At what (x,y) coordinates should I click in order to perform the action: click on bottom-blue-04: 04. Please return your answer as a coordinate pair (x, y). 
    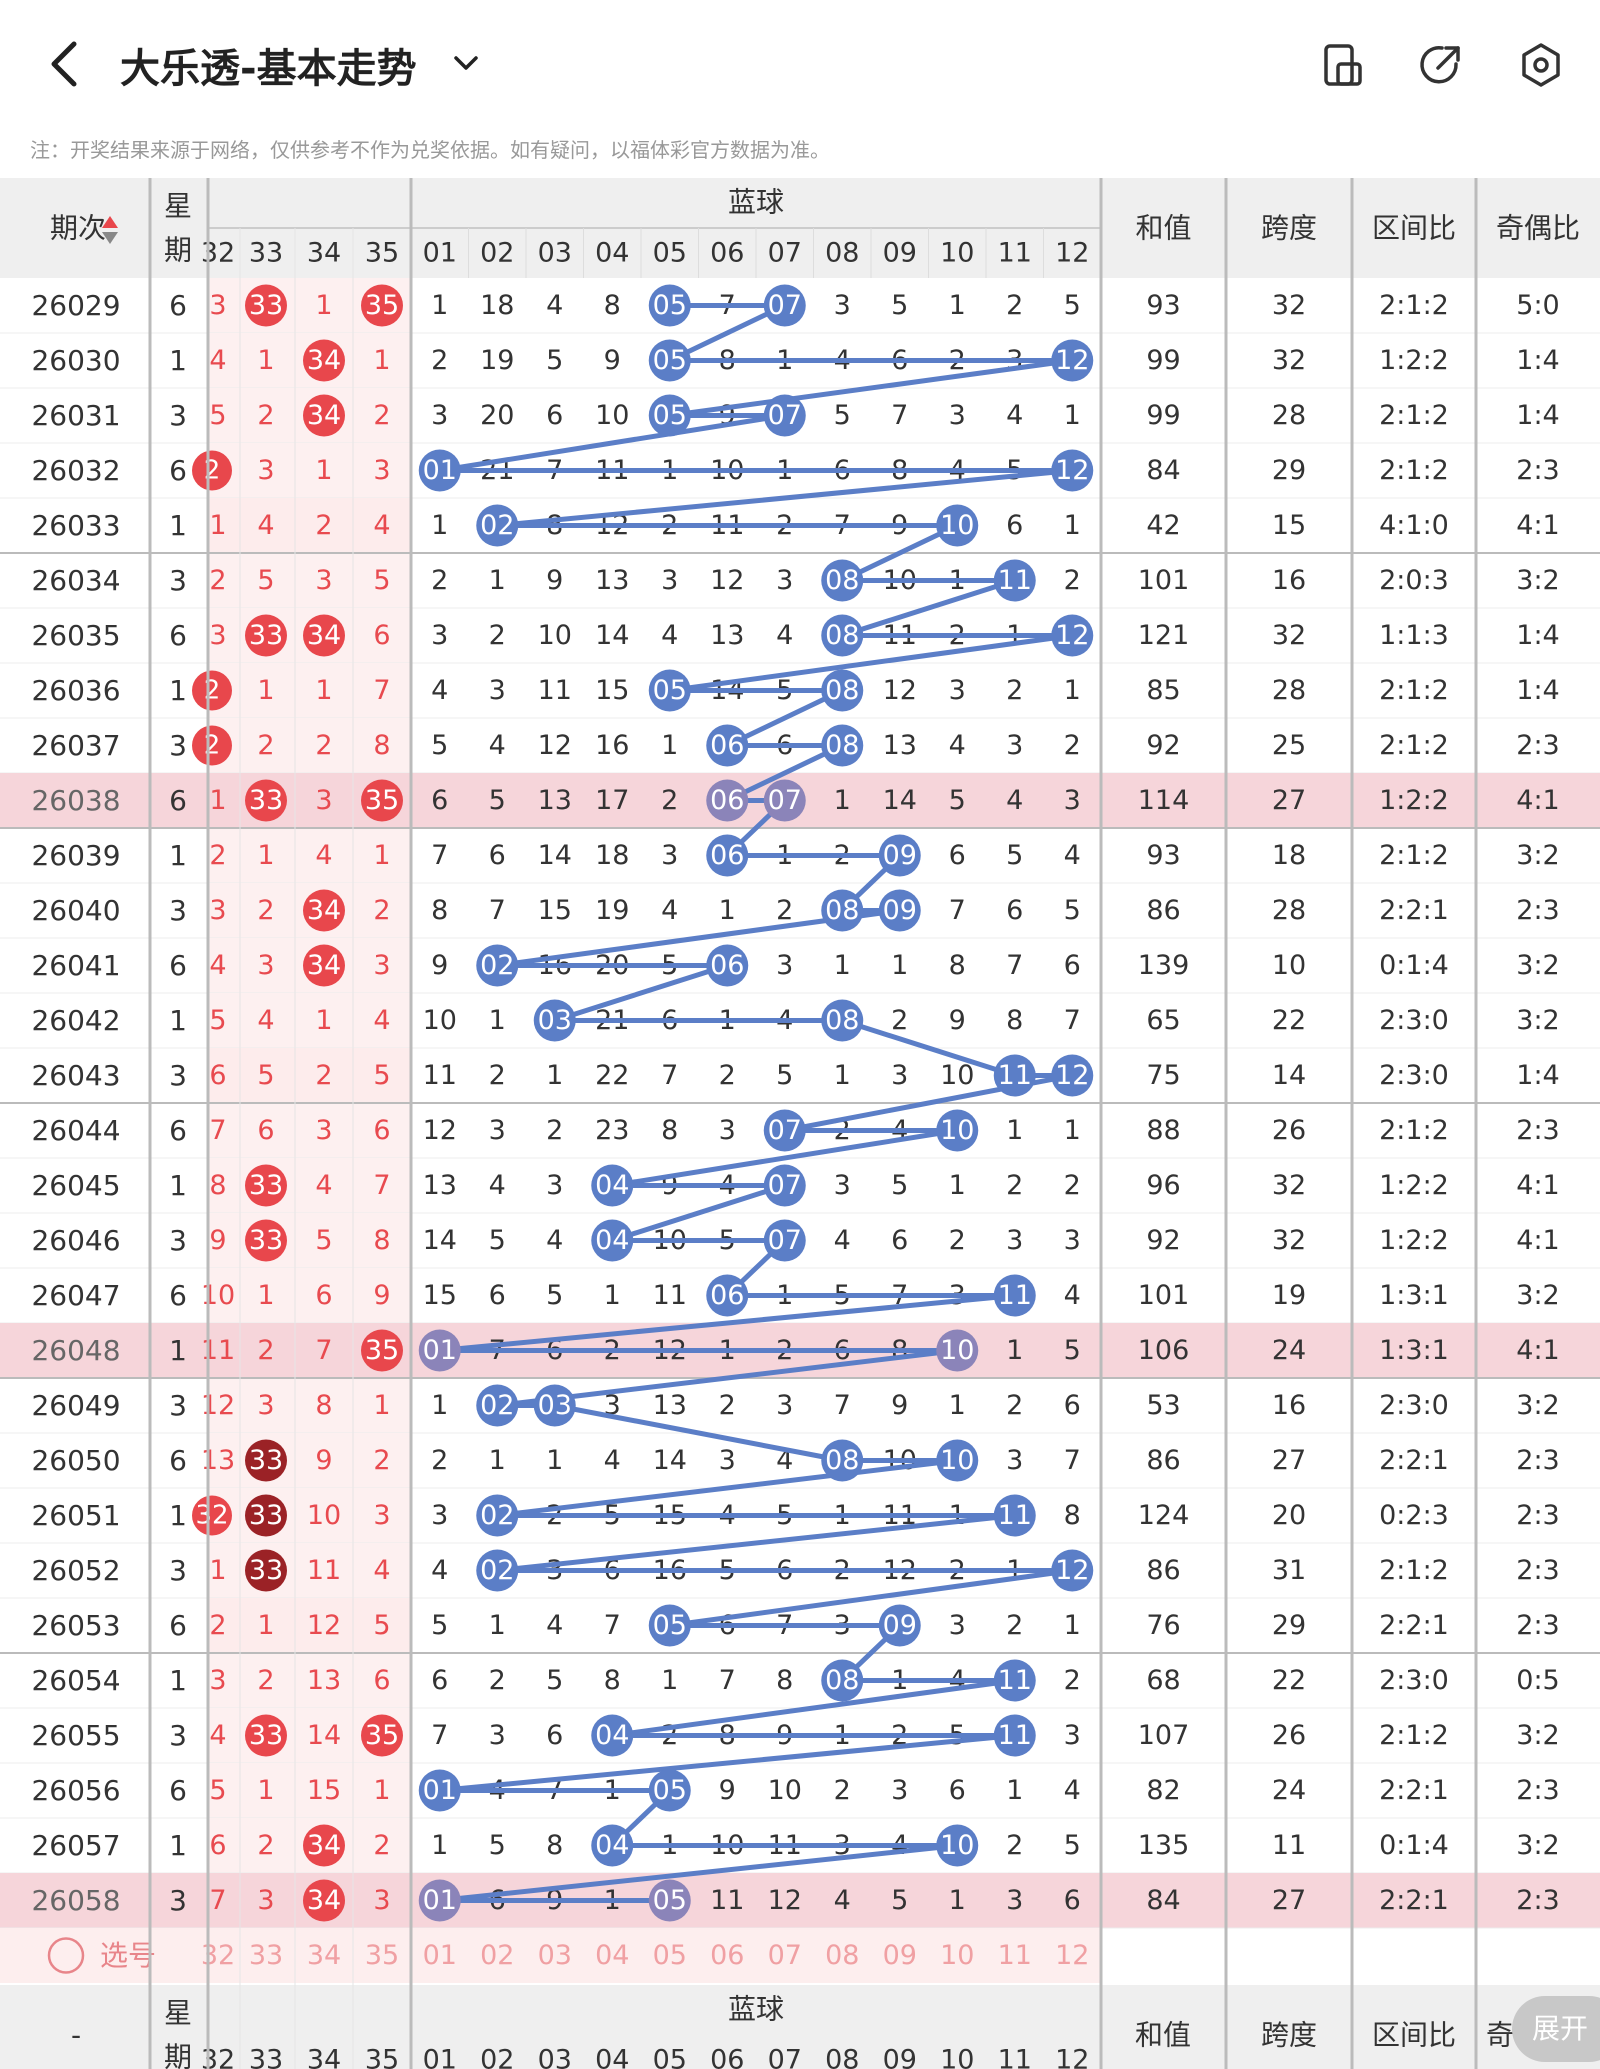
    Looking at the image, I should click on (612, 2057).